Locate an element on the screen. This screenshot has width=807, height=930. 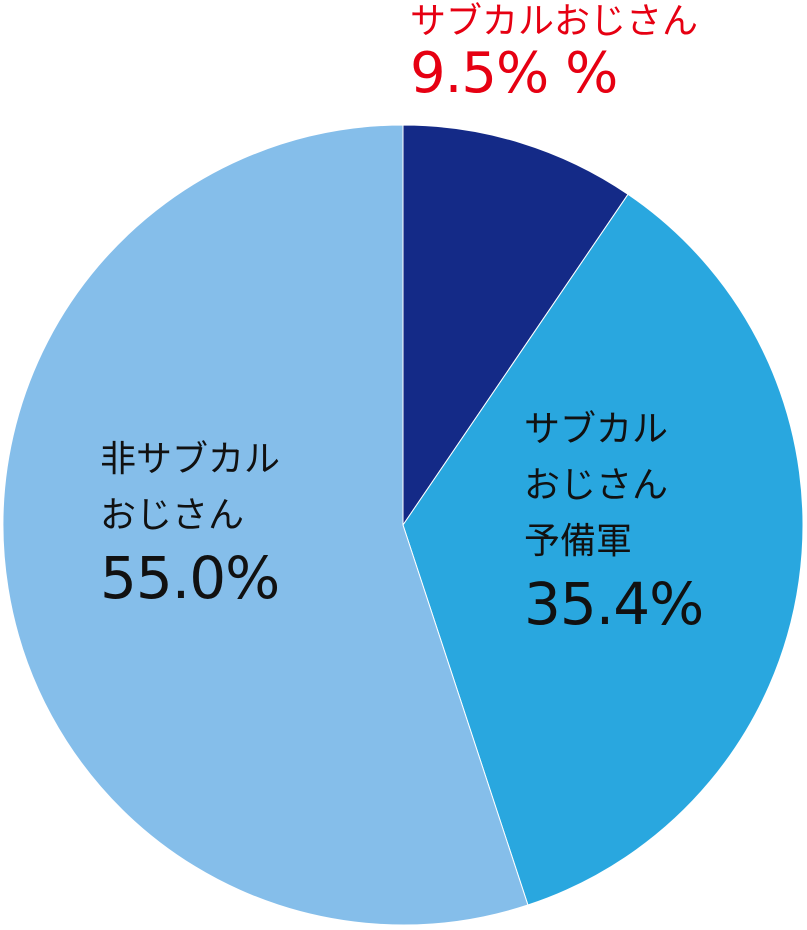
slice-subcul-ojisan is located at coordinates (515, 325).